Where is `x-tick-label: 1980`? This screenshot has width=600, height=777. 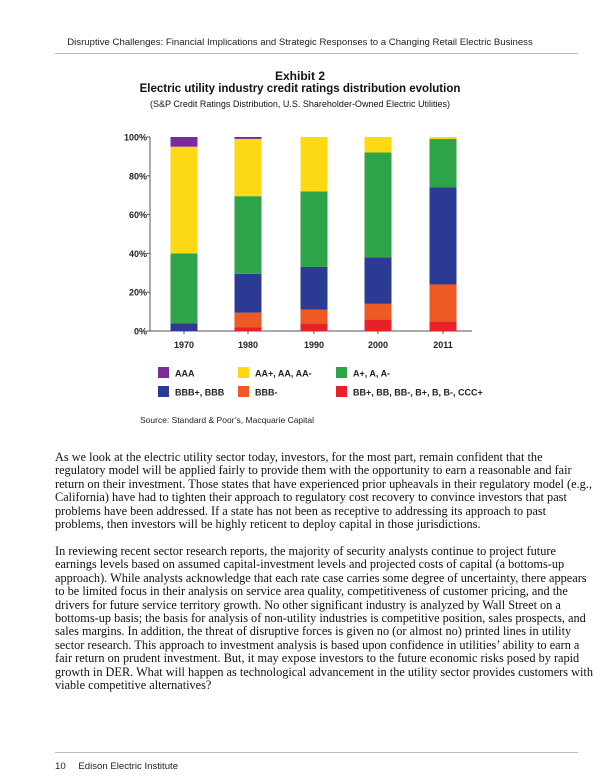 x-tick-label: 1980 is located at coordinates (248, 345).